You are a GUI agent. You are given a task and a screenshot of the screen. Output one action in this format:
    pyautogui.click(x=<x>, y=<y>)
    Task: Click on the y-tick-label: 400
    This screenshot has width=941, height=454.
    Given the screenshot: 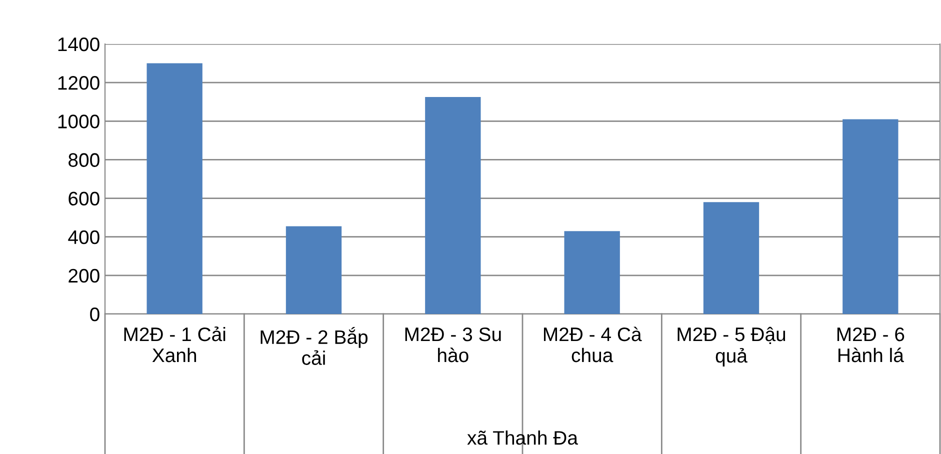 What is the action you would take?
    pyautogui.click(x=84, y=237)
    